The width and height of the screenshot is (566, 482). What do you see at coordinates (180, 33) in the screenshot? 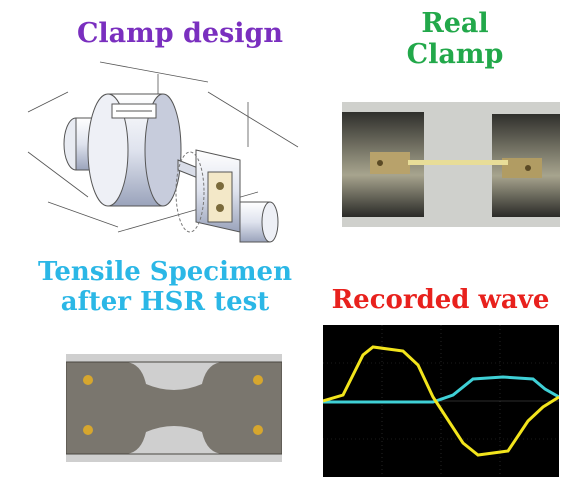
I see `clamp-design-title: Clamp design` at bounding box center [180, 33].